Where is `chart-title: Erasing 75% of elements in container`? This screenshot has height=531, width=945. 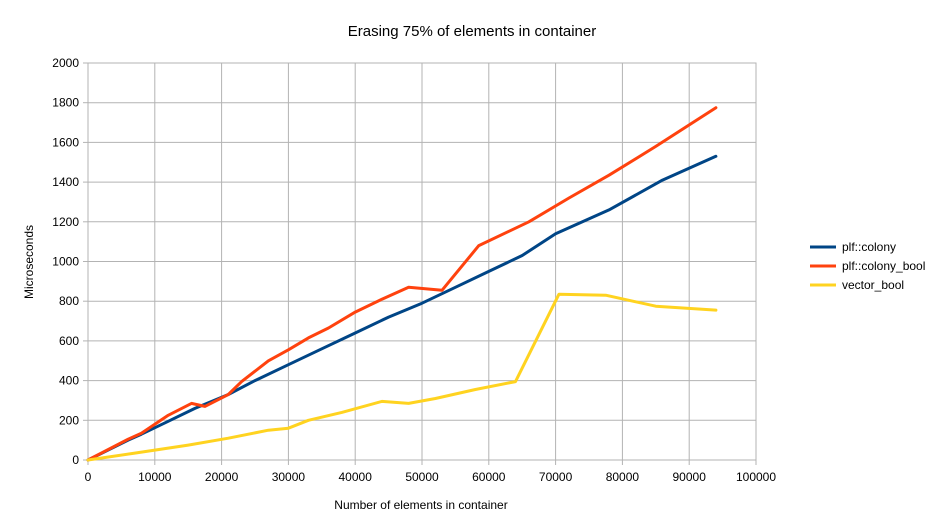
chart-title: Erasing 75% of elements in container is located at coordinates (472, 31).